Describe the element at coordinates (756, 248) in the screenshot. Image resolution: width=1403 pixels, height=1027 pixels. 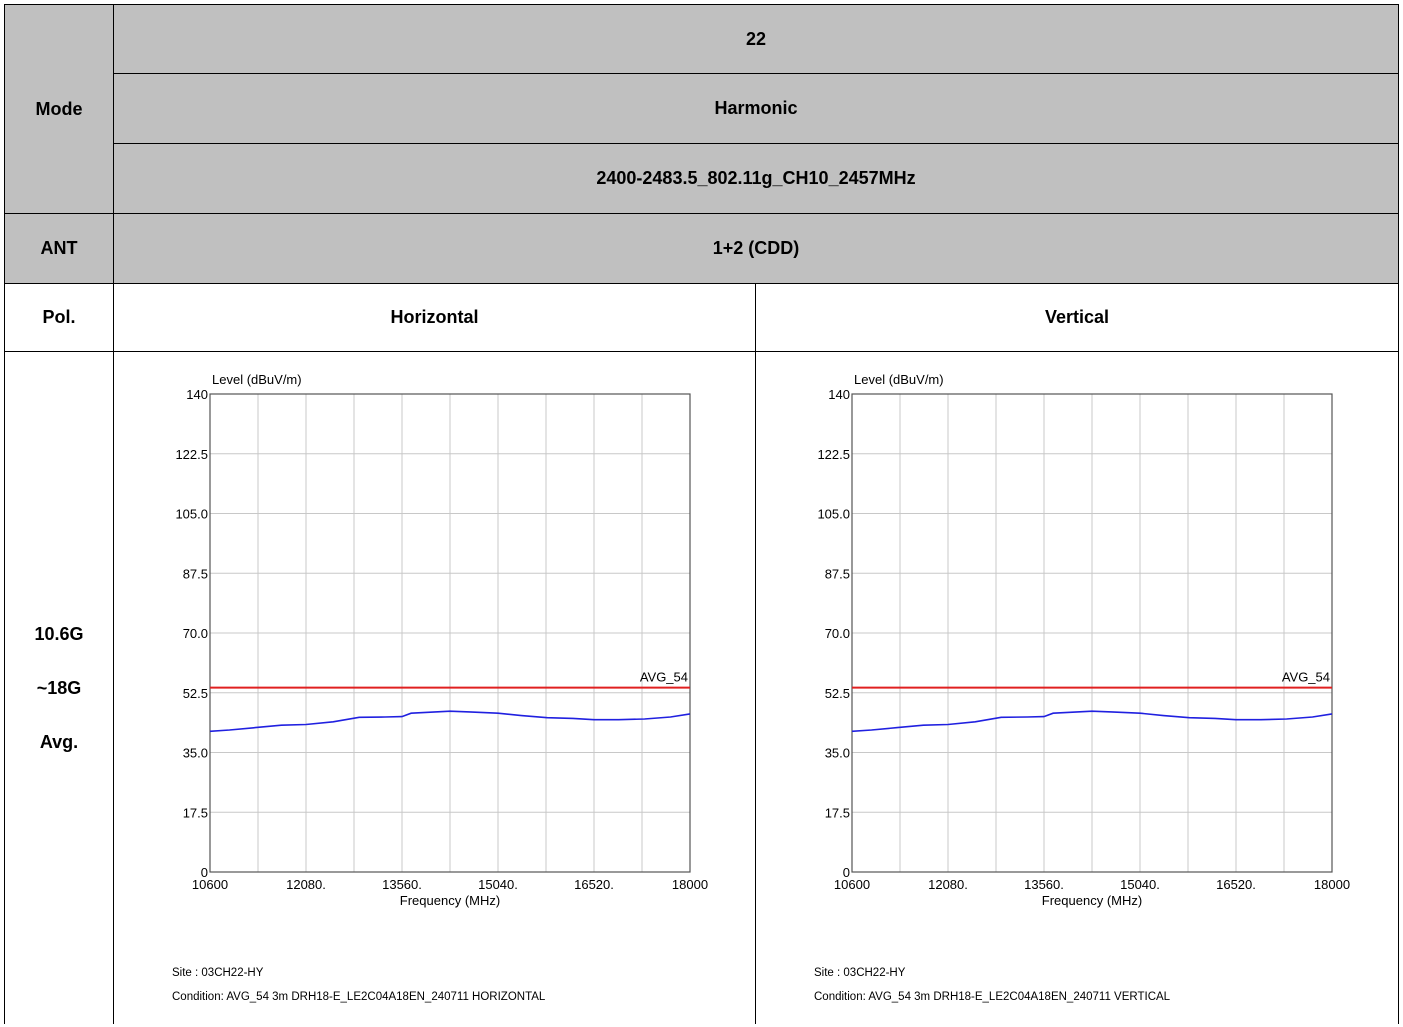
I see `ant-value: 1+2 (CDD)` at that location.